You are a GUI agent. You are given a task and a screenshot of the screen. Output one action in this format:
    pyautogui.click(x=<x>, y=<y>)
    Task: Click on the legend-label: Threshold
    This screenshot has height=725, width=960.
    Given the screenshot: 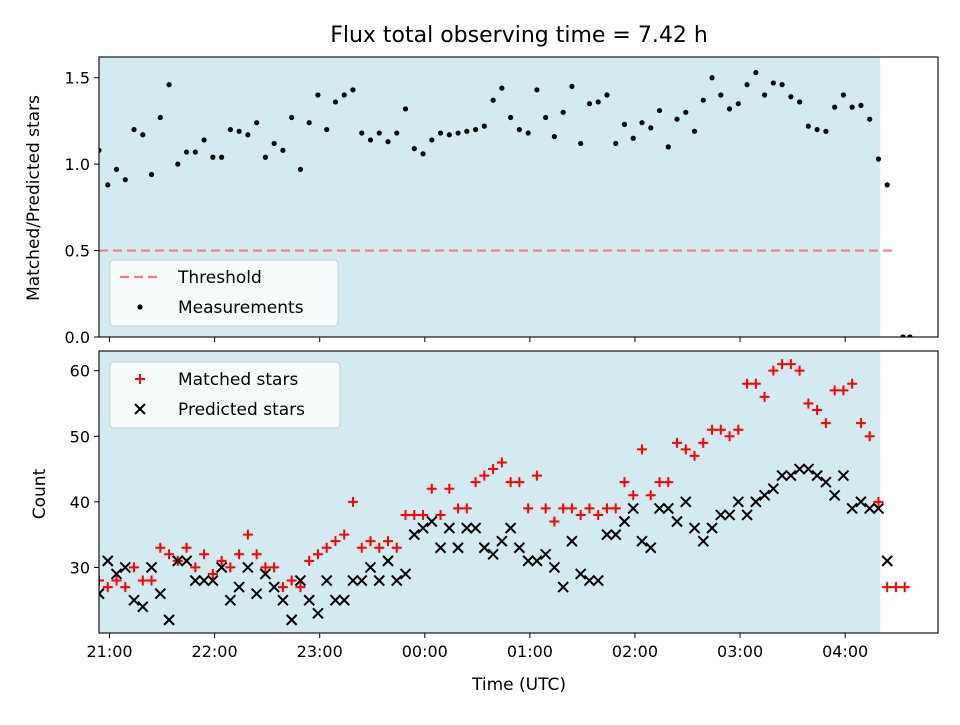 What is the action you would take?
    pyautogui.click(x=219, y=278)
    